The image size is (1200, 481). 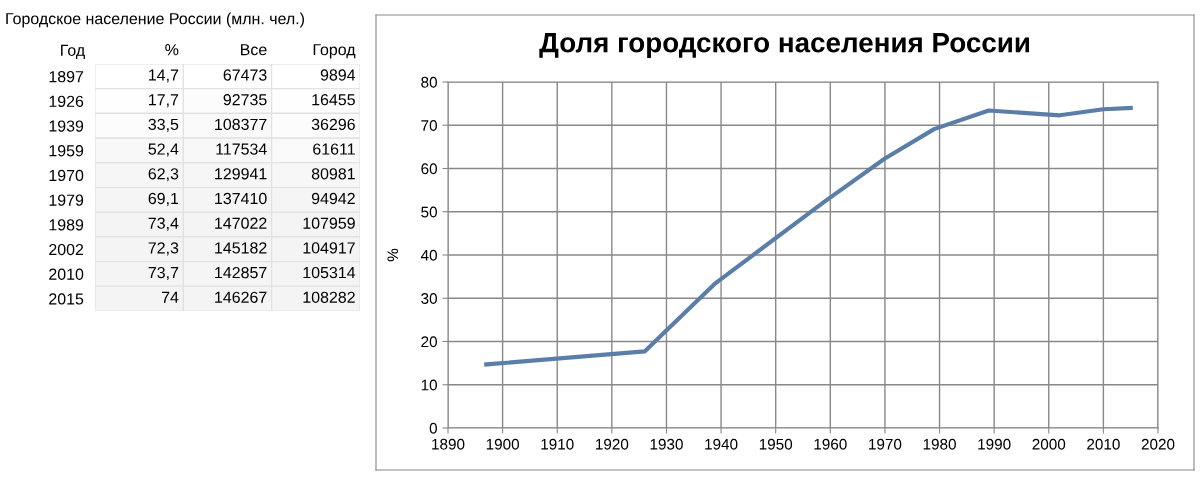 What do you see at coordinates (241, 223) in the screenshot?
I see `data-label: 147022` at bounding box center [241, 223].